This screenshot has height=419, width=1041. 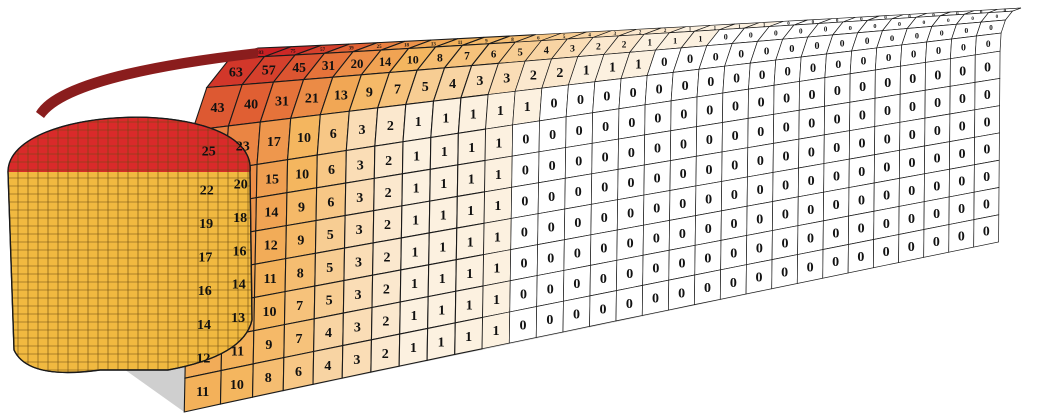 What do you see at coordinates (240, 218) in the screenshot?
I see `cell-value-label: 18` at bounding box center [240, 218].